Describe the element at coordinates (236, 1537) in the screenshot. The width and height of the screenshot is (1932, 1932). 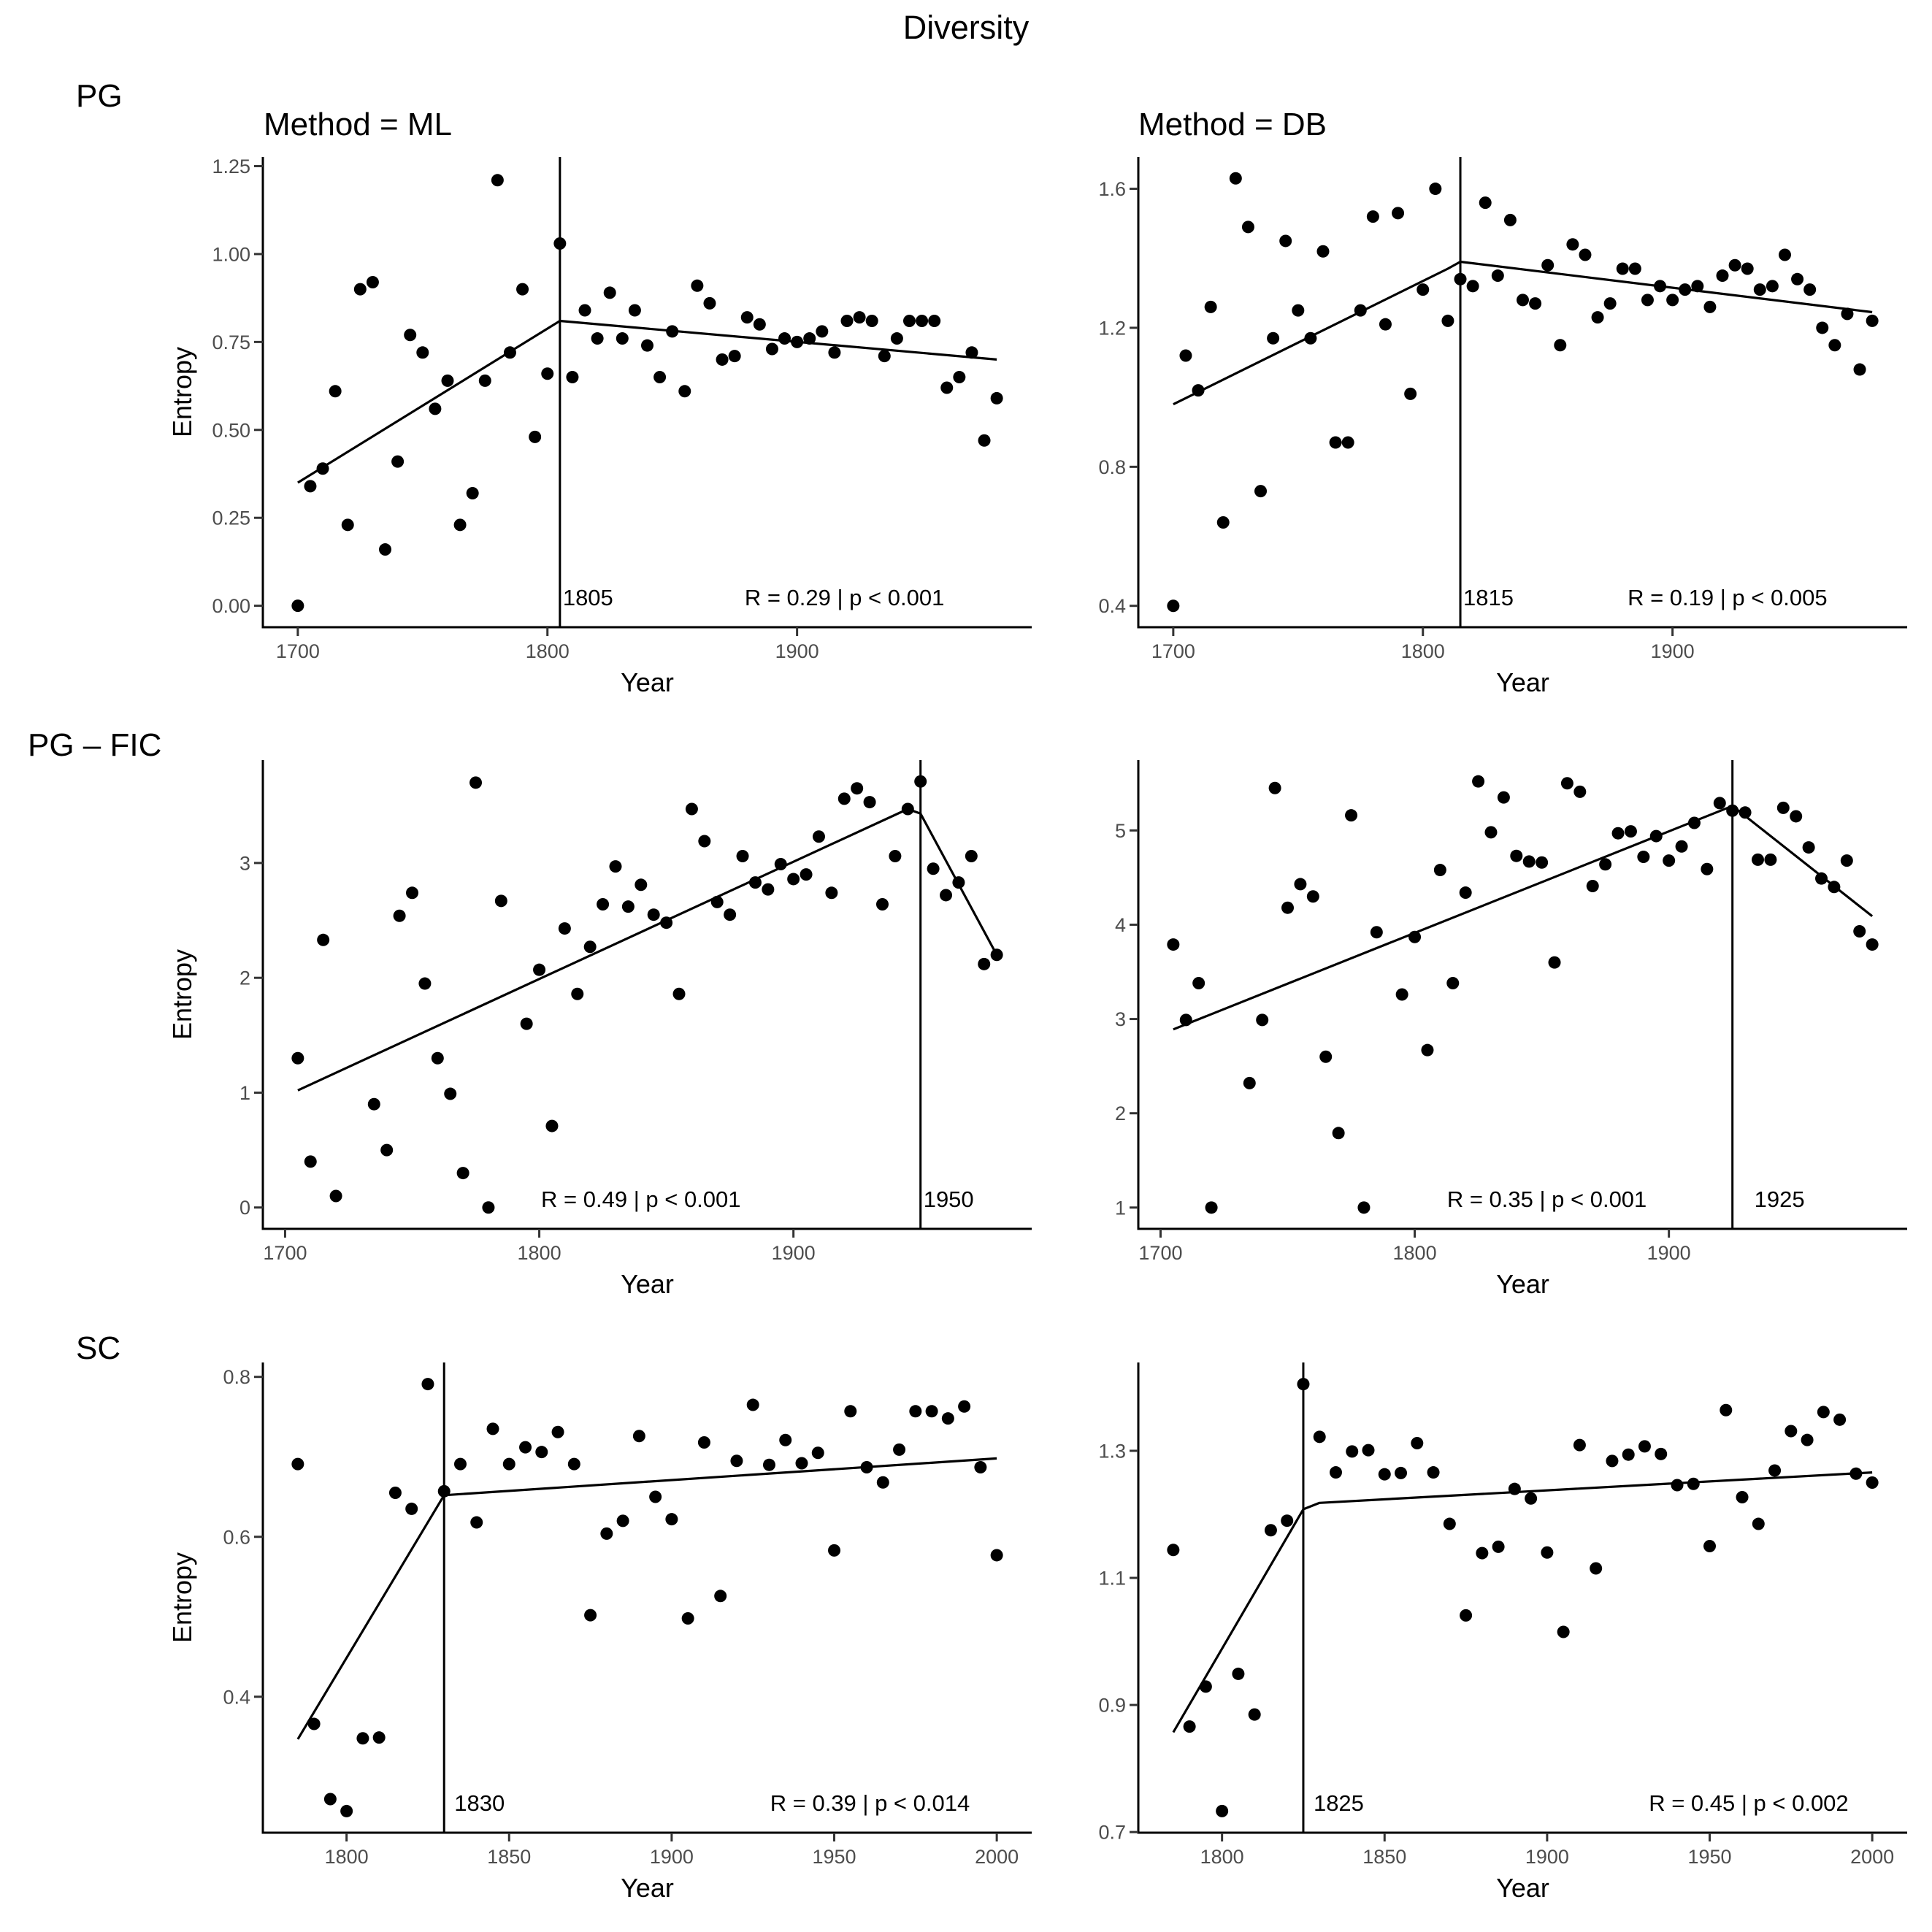
I see `y-tick-label: 0.6` at that location.